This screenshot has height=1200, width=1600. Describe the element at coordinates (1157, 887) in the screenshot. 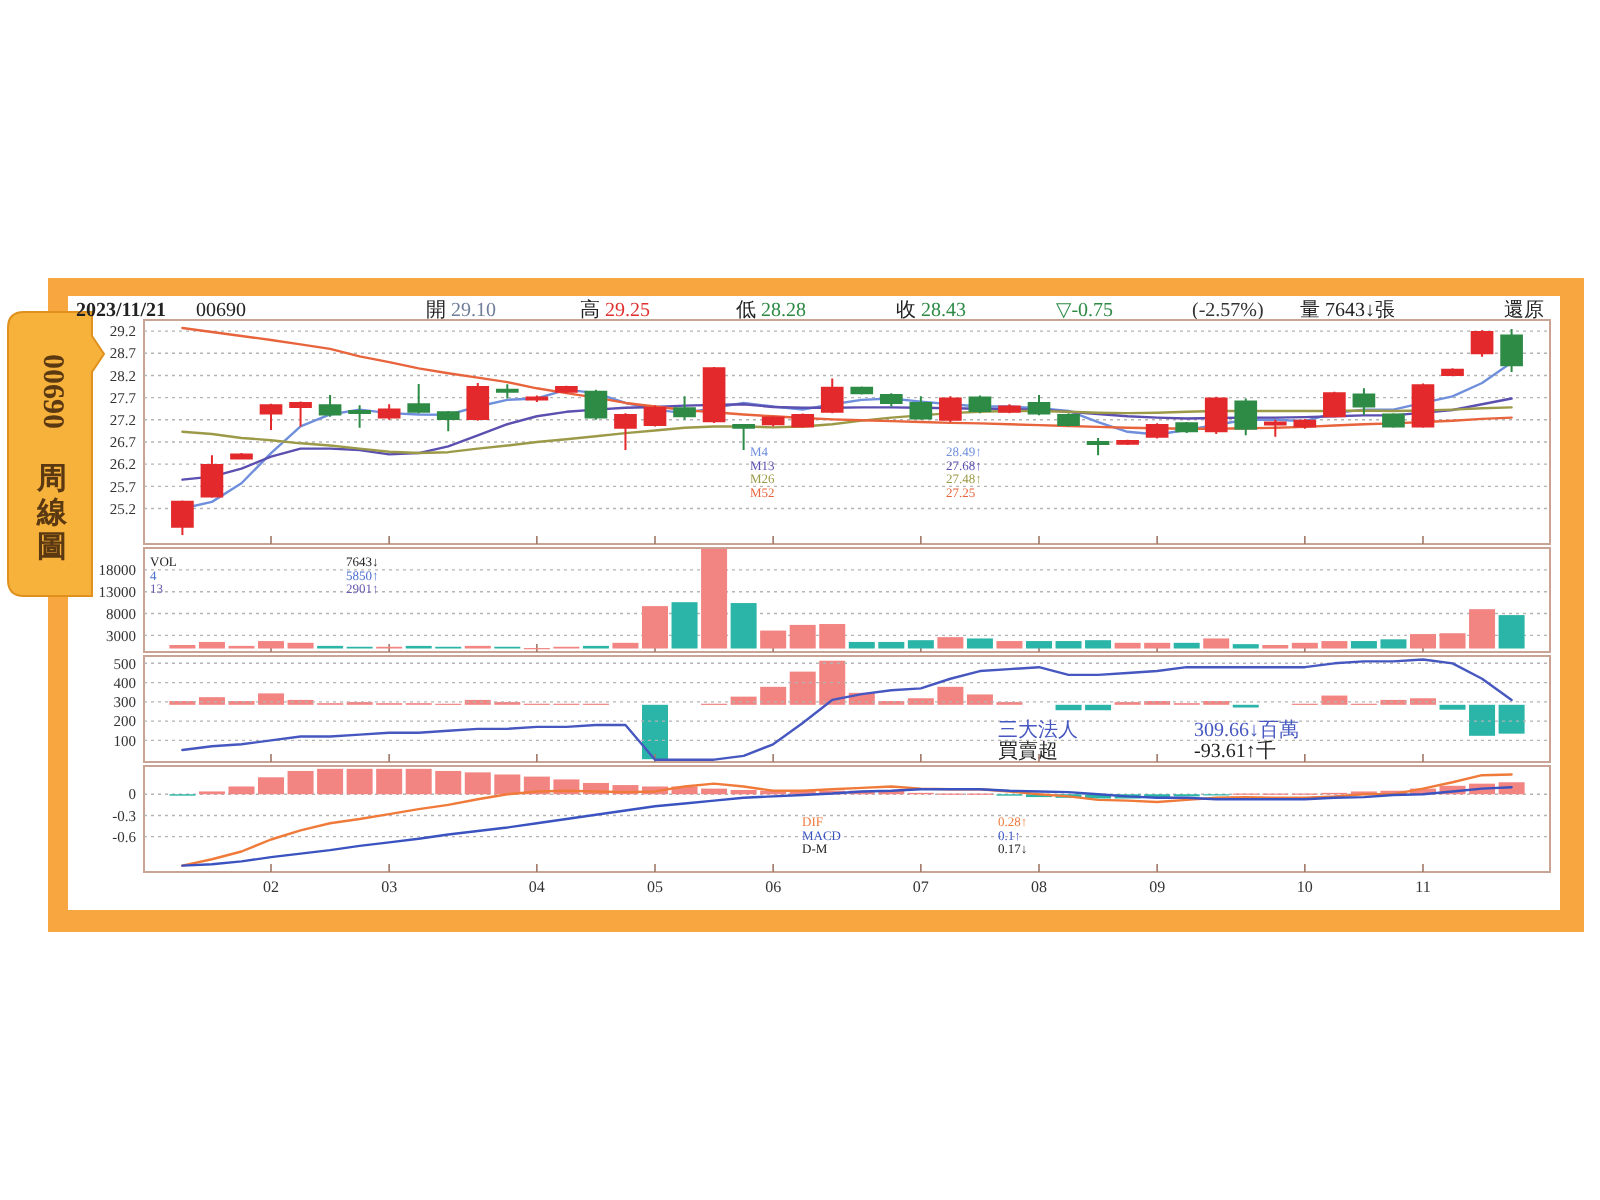

I see `x-tick-label: 09` at that location.